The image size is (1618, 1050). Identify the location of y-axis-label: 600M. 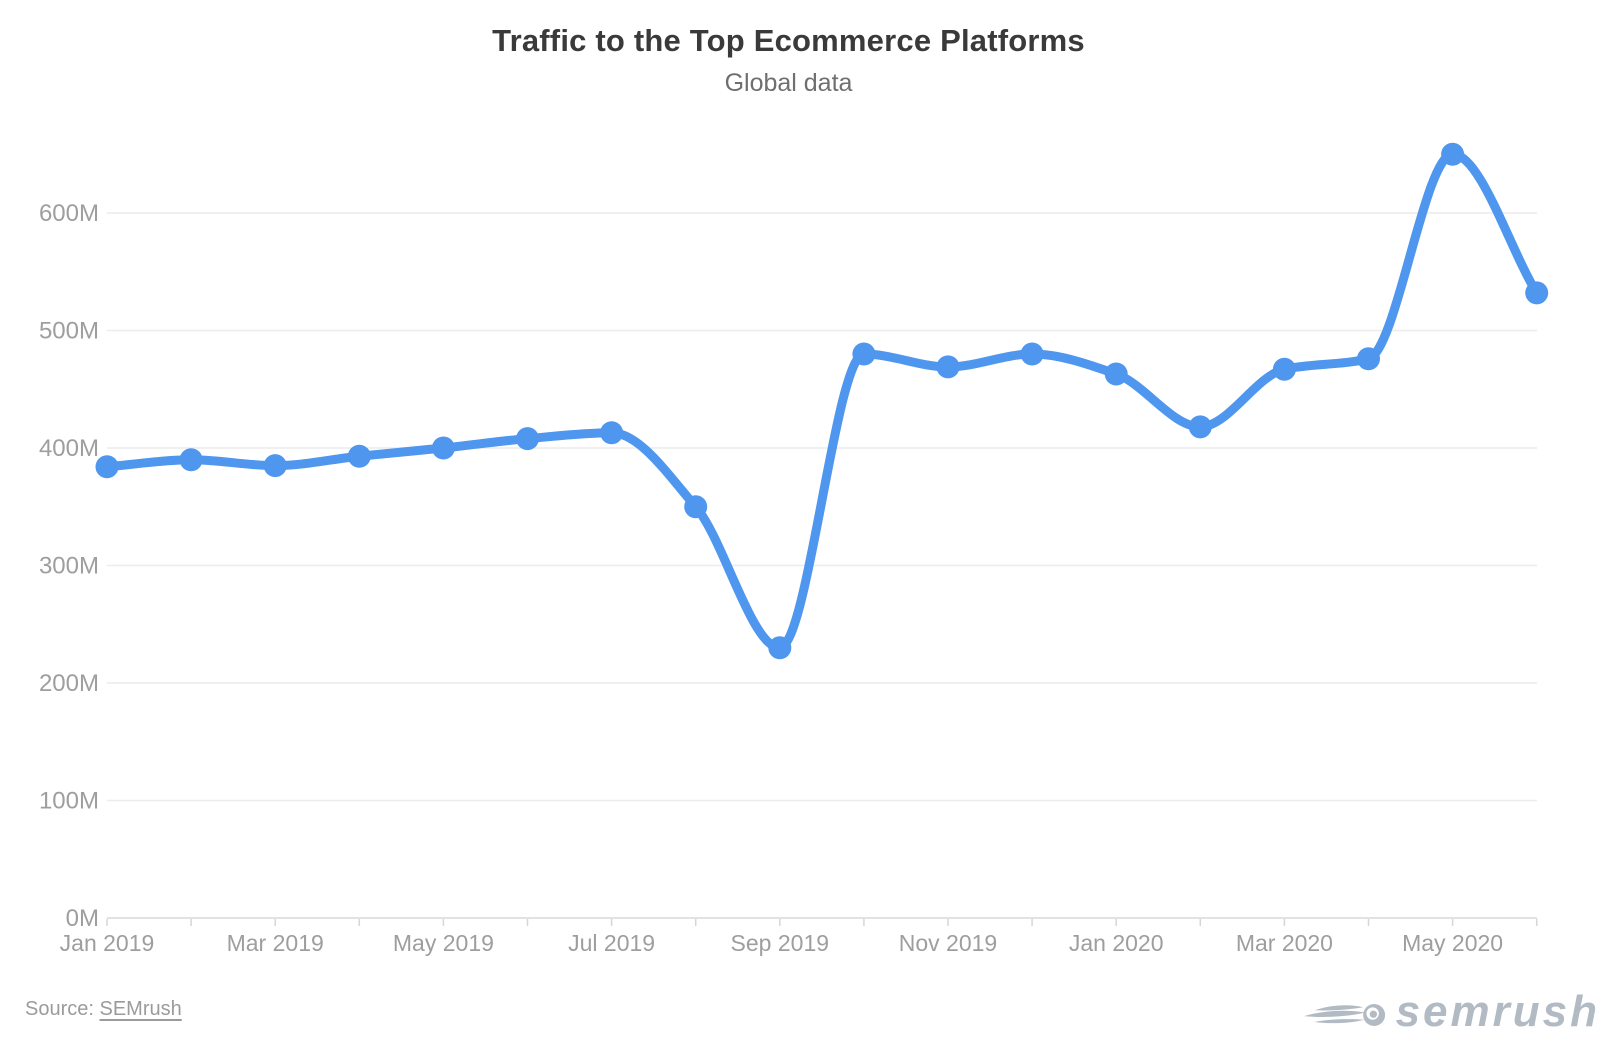
(69, 213).